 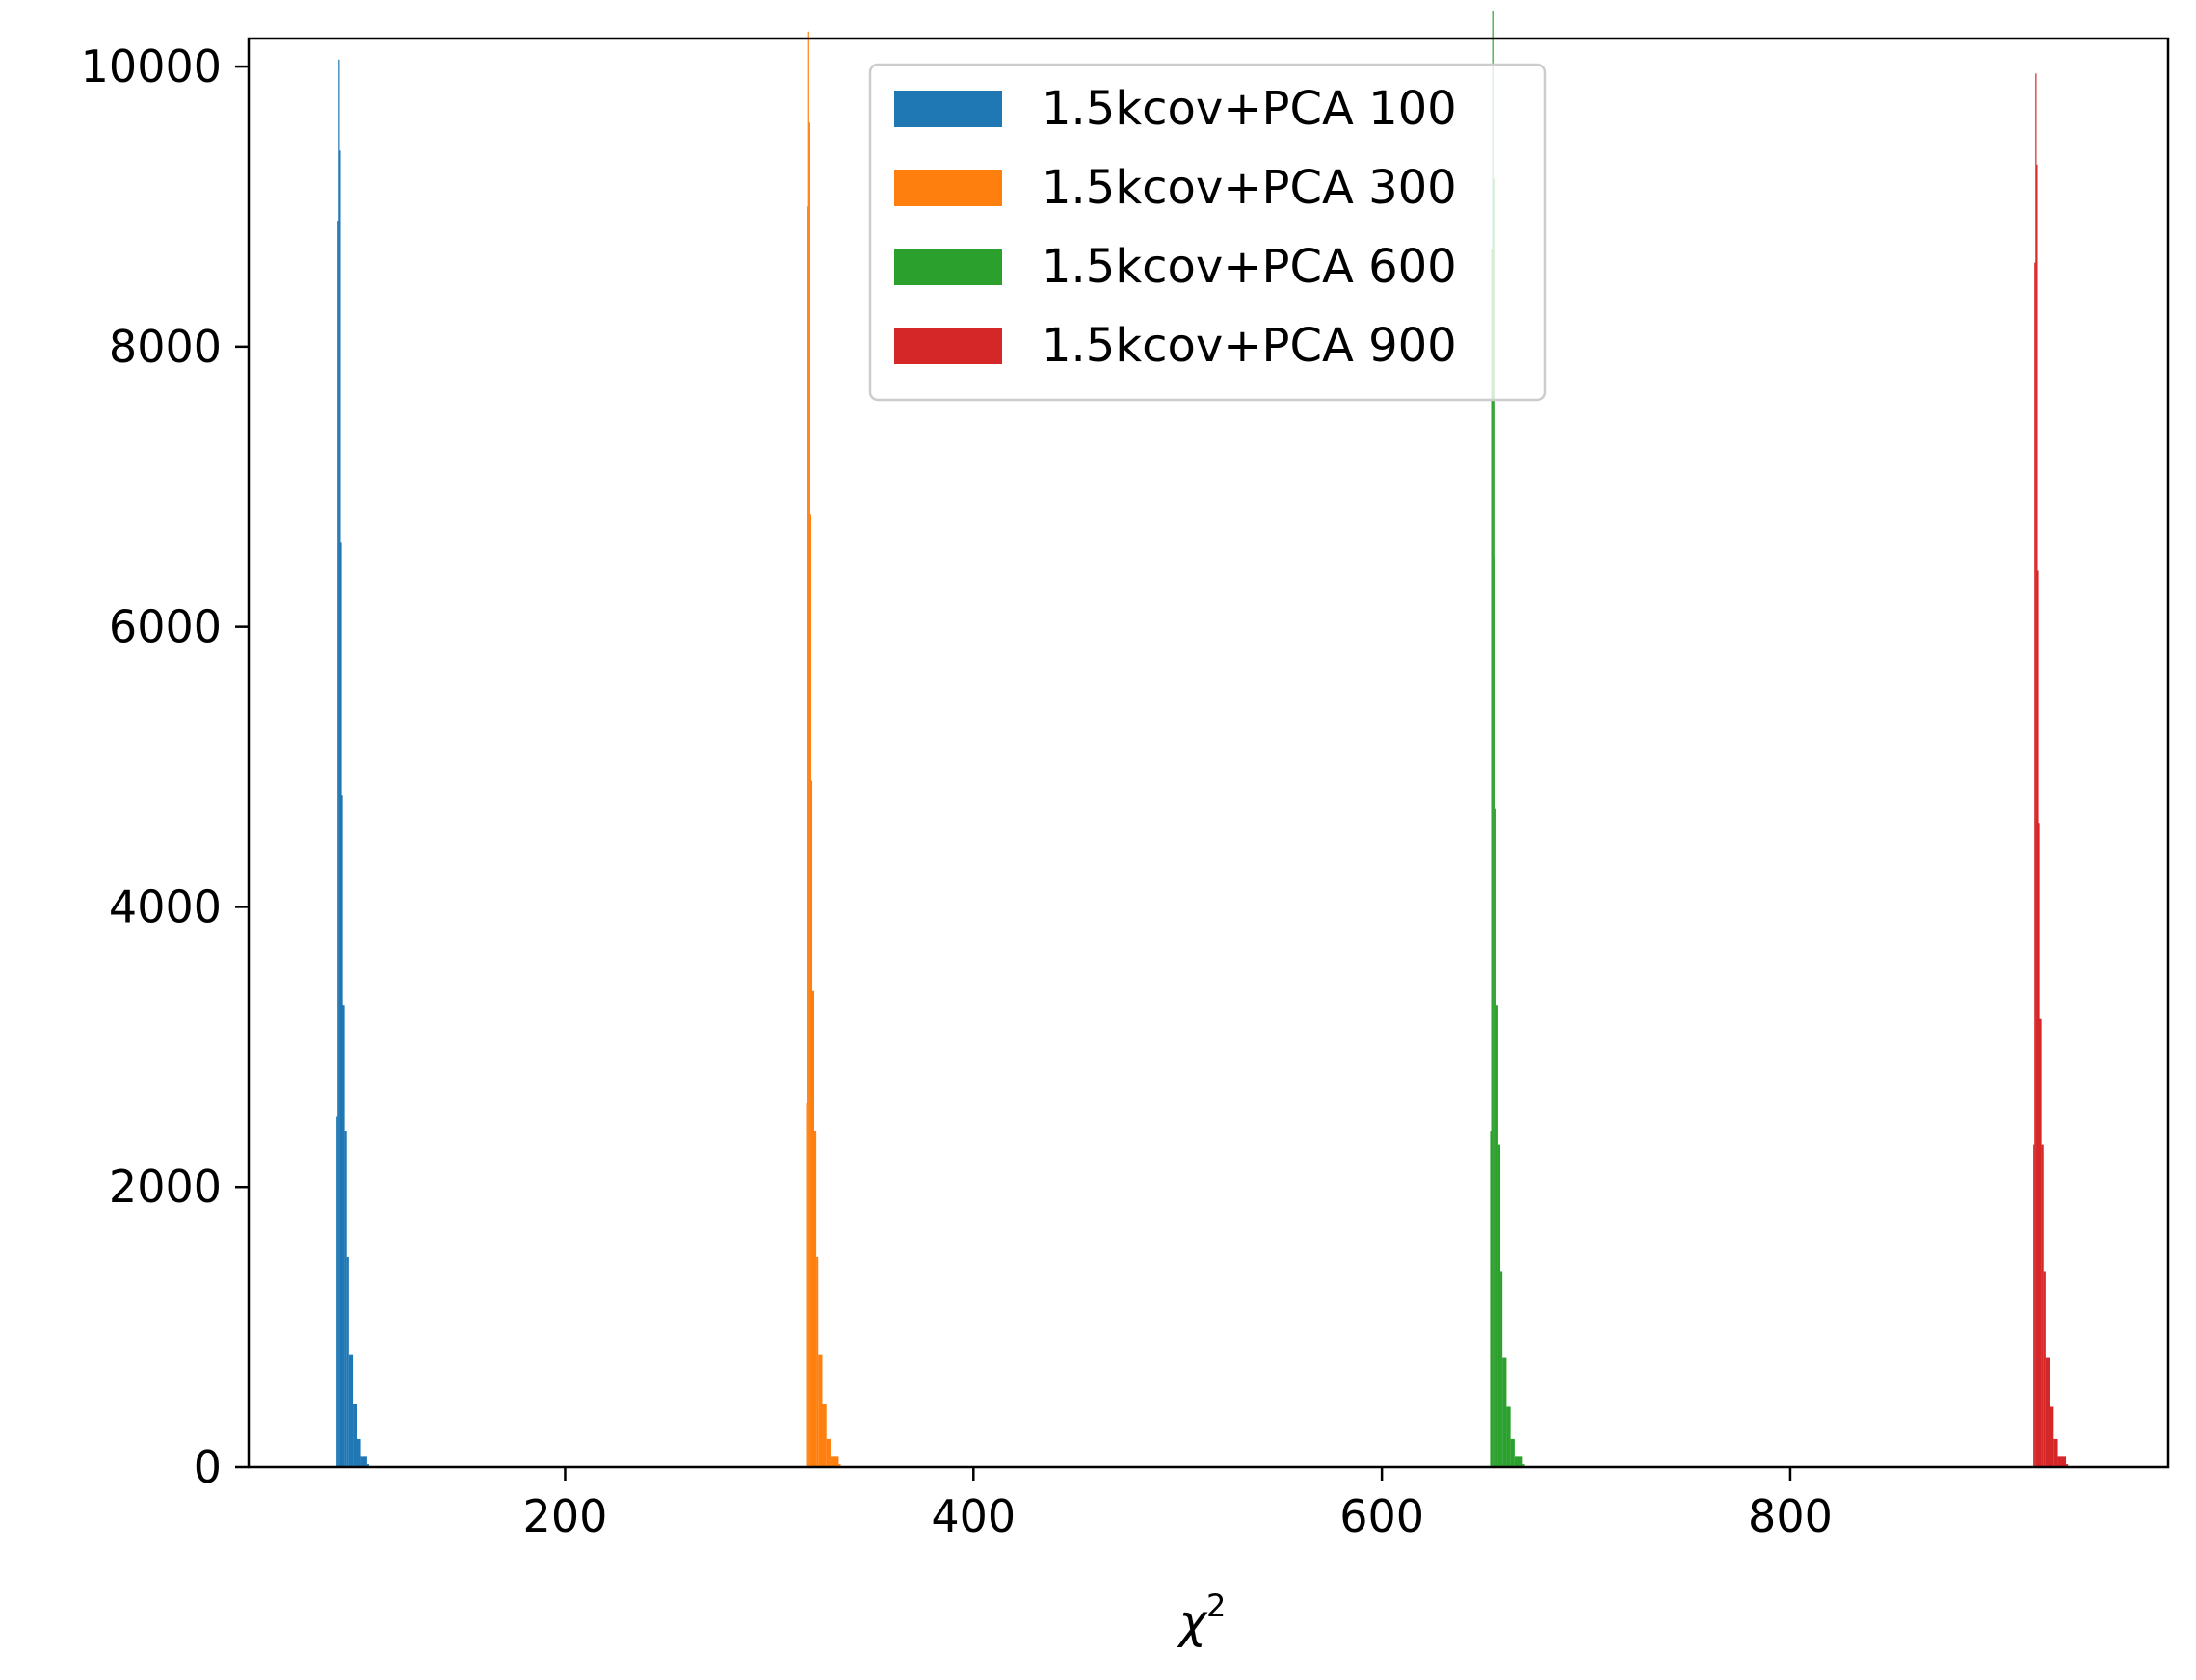 What do you see at coordinates (1249, 267) in the screenshot?
I see `legend-label: 1.5kcov+PCA 600` at bounding box center [1249, 267].